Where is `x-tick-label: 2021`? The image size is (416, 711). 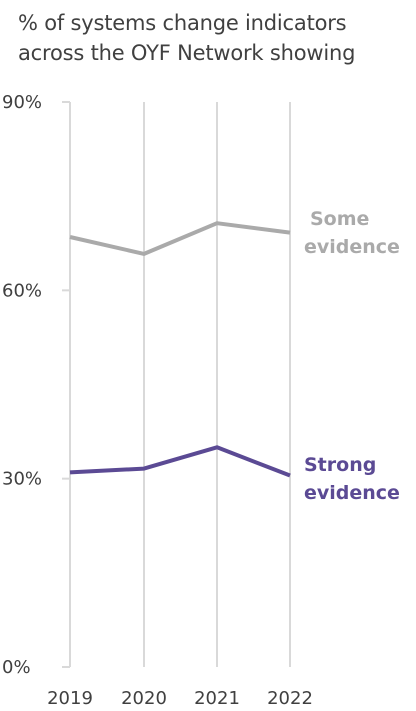
x-tick-label: 2021 is located at coordinates (217, 698).